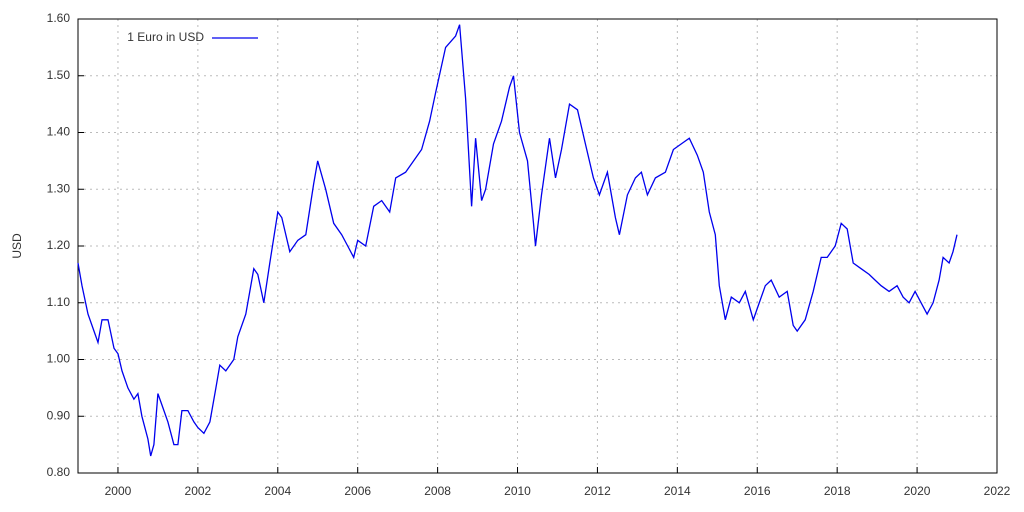  I want to click on y-tick-label: 1.10, so click(59, 302).